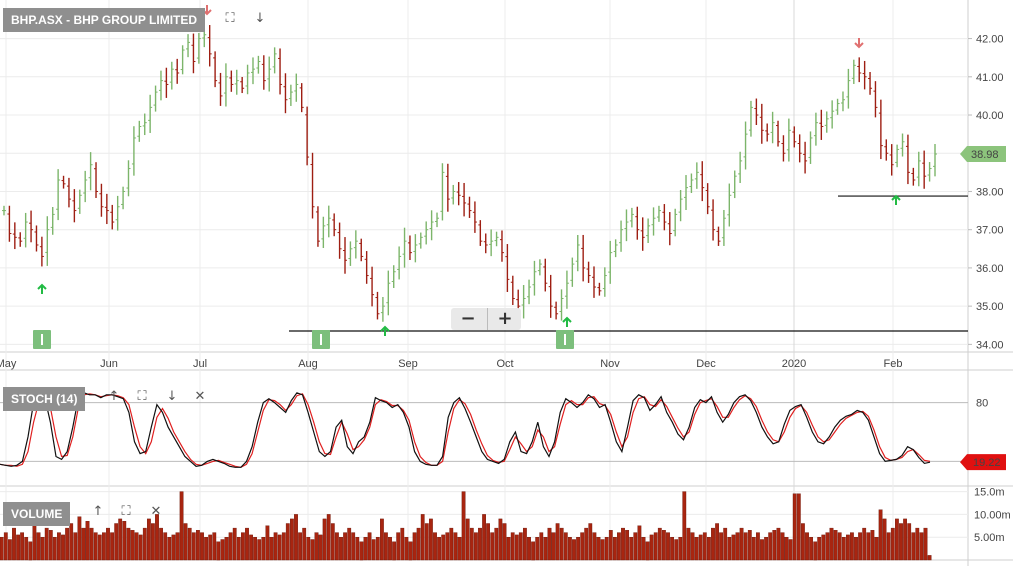 Image resolution: width=1013 pixels, height=566 pixels. I want to click on month-label: Feb, so click(893, 364).